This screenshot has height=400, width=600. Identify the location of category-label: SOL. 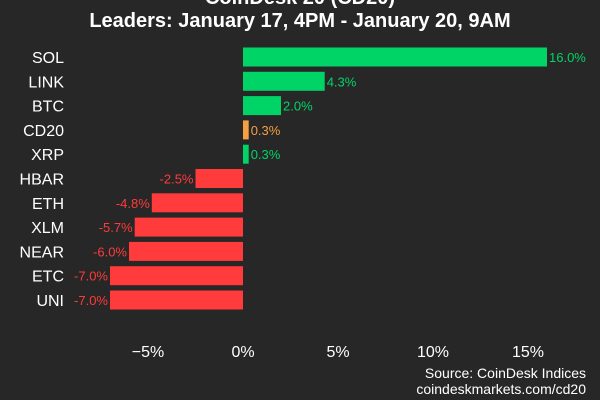
(48, 58).